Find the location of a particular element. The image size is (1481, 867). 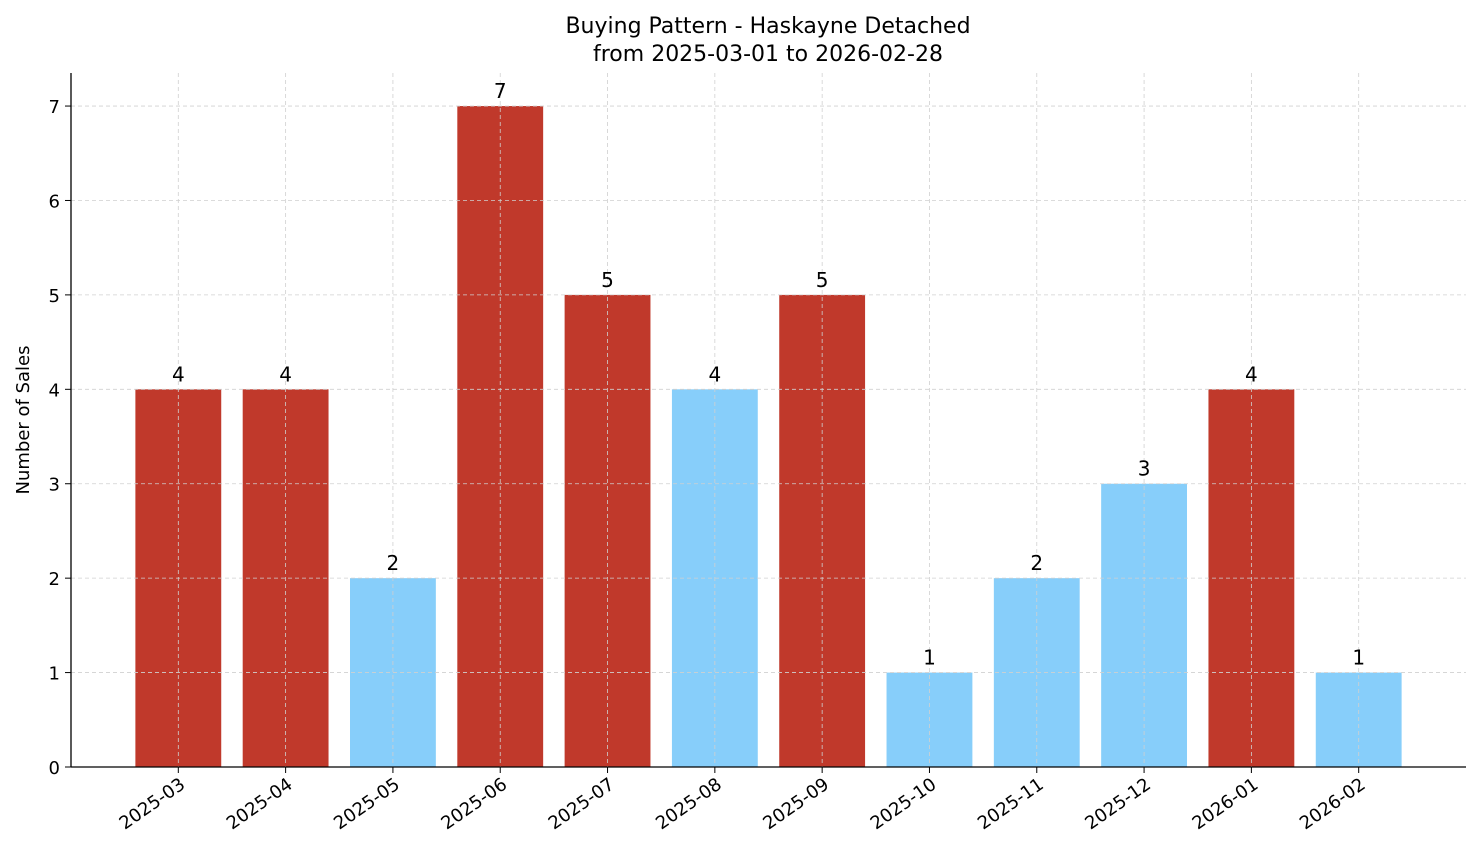

y-tick-label: 0 is located at coordinates (54, 768).